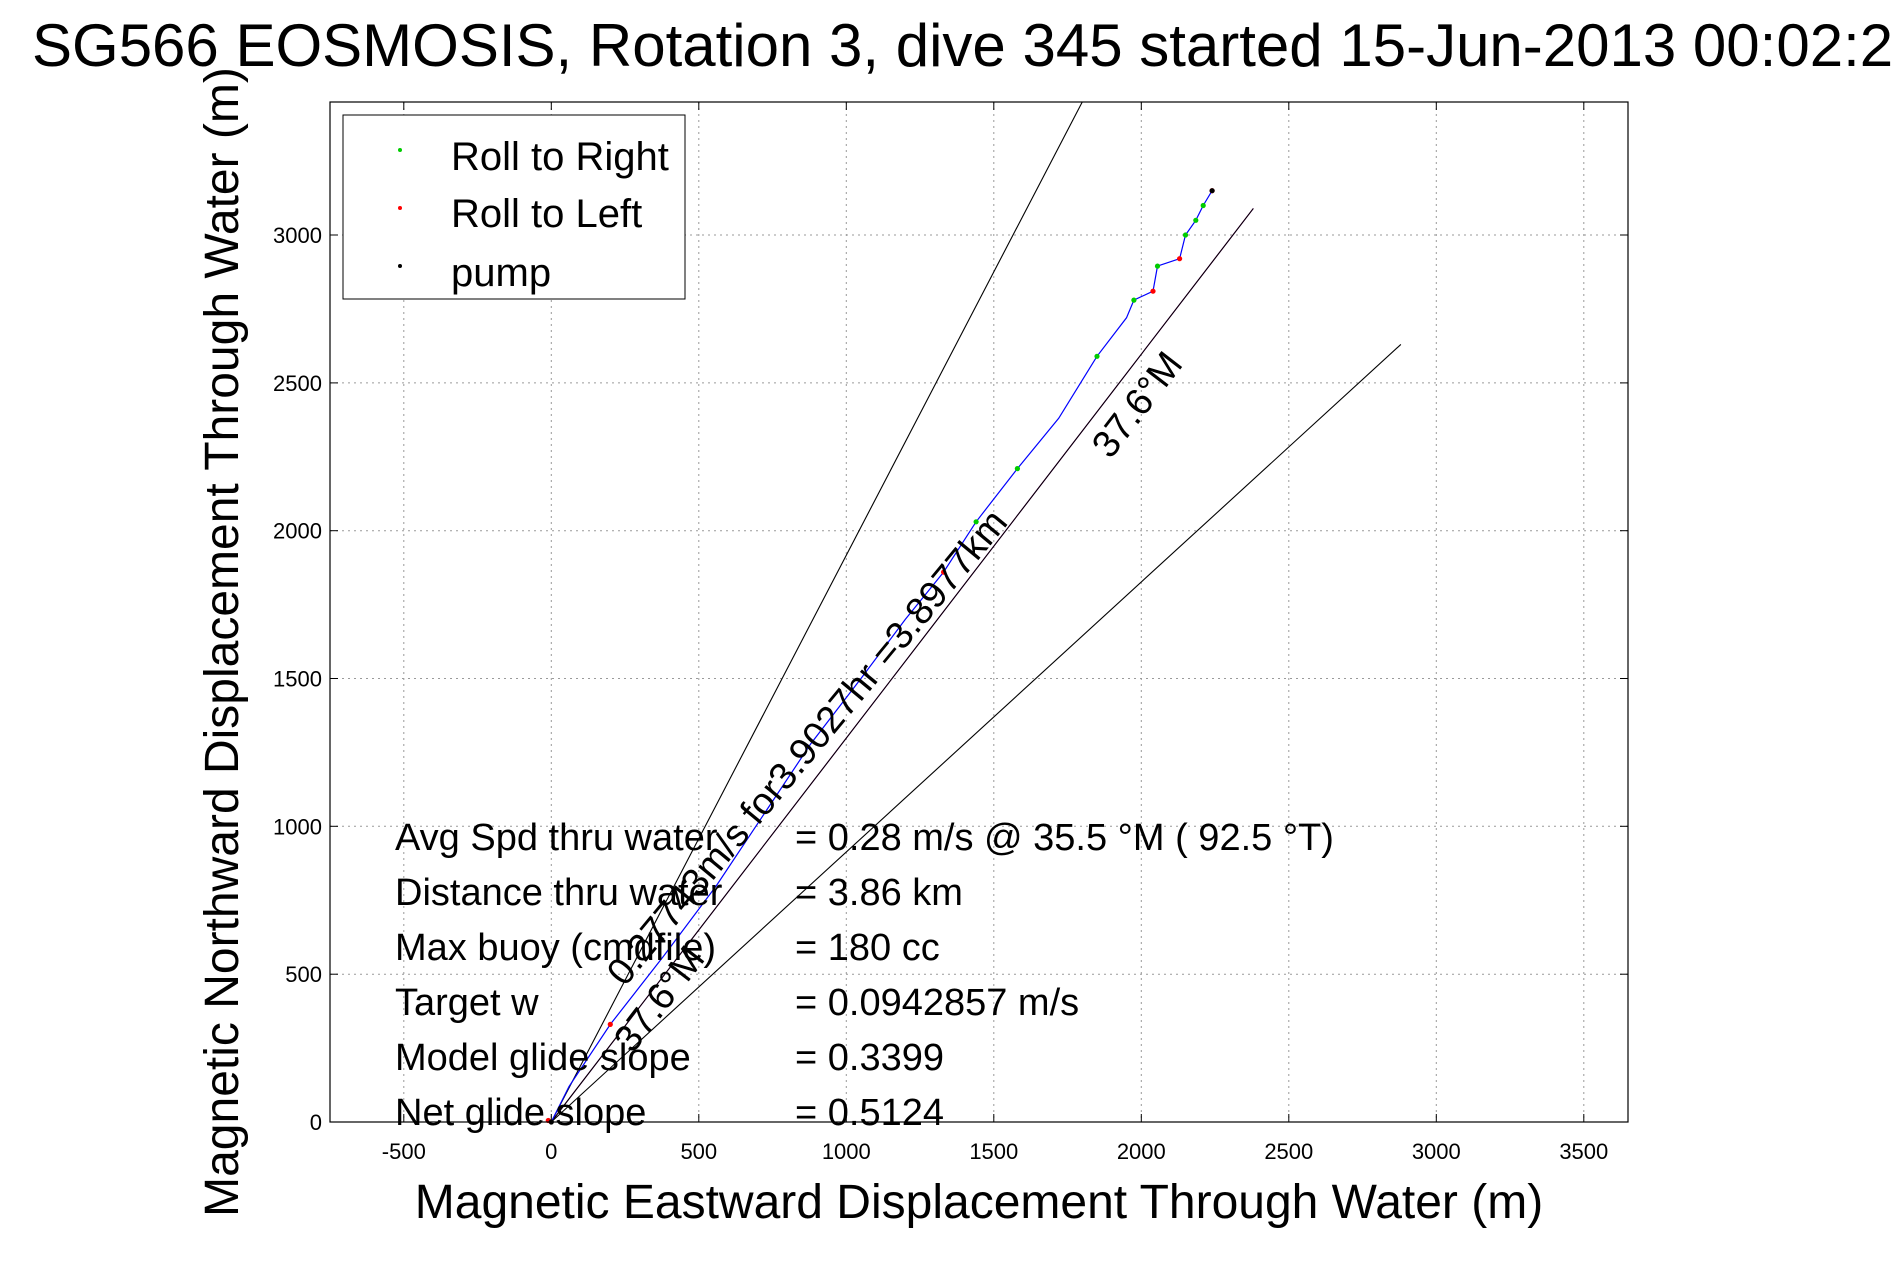  Describe the element at coordinates (867, 948) in the screenshot. I see `stat-value: = 180 cc` at that location.